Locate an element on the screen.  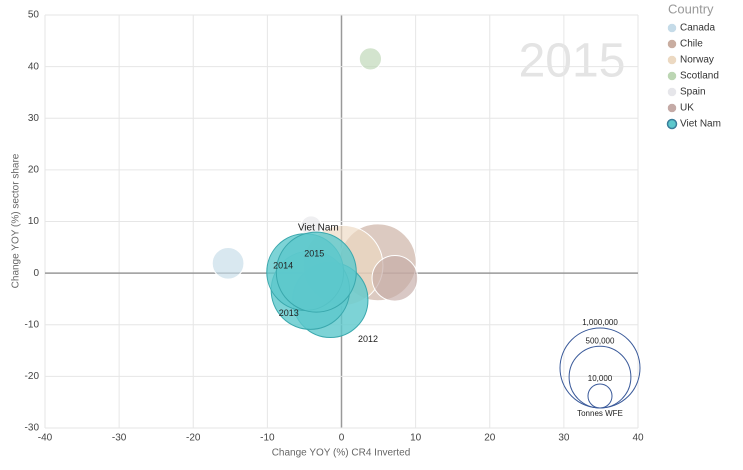
legend-label: UK is located at coordinates (687, 108).